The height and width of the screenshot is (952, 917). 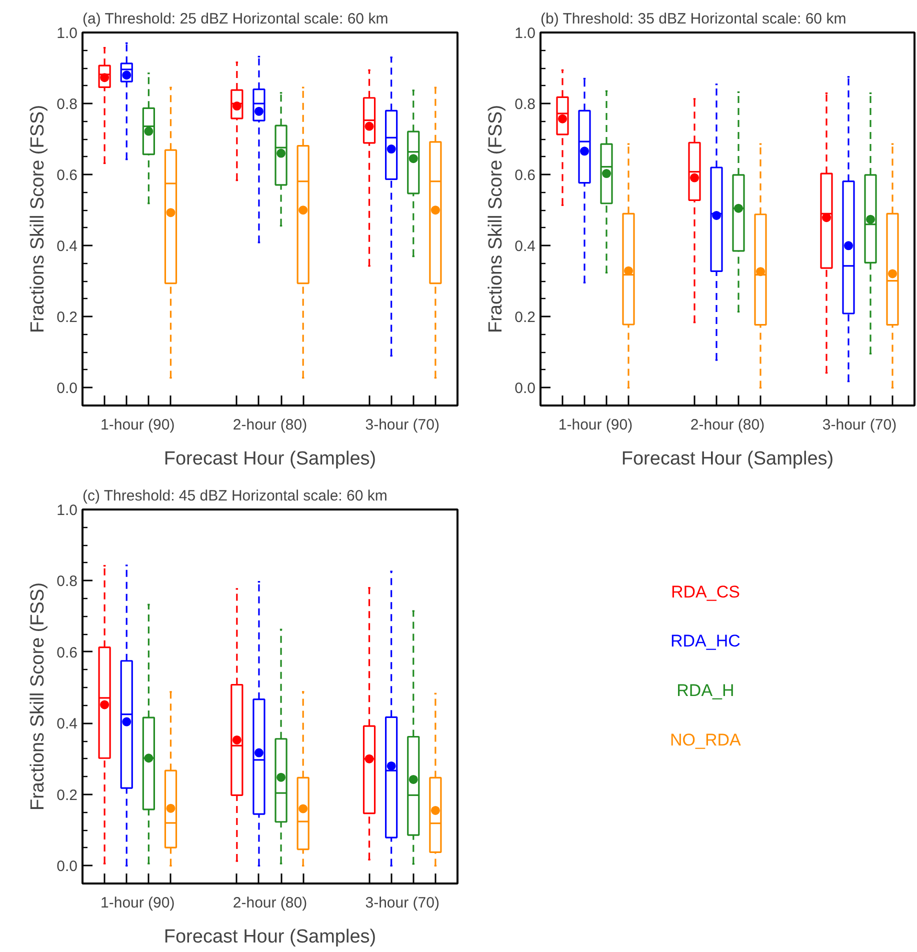 I want to click on text: RDA_CS, so click(x=705, y=592).